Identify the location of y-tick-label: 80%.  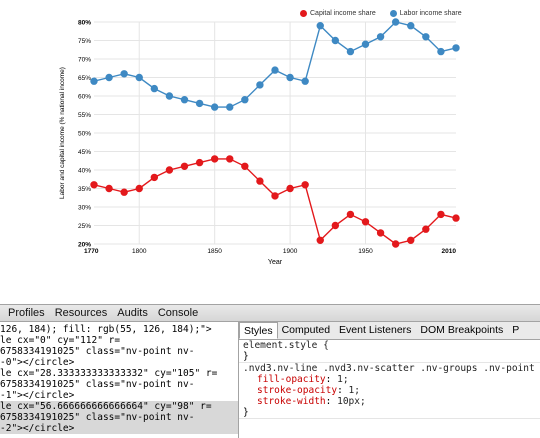
(84, 23).